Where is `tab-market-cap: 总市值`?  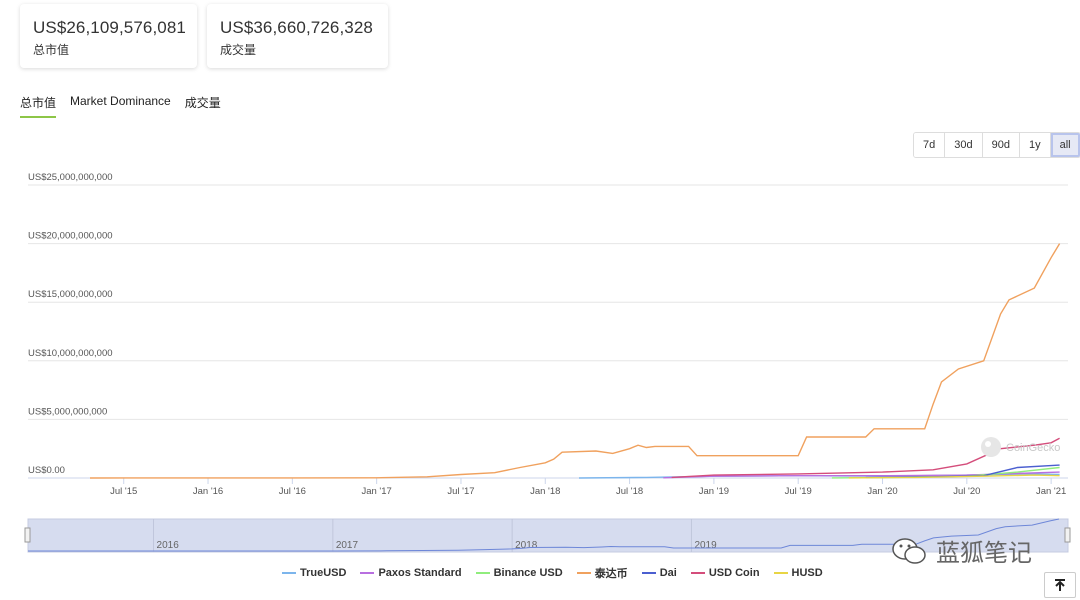
tab-market-cap: 总市值 is located at coordinates (38, 106).